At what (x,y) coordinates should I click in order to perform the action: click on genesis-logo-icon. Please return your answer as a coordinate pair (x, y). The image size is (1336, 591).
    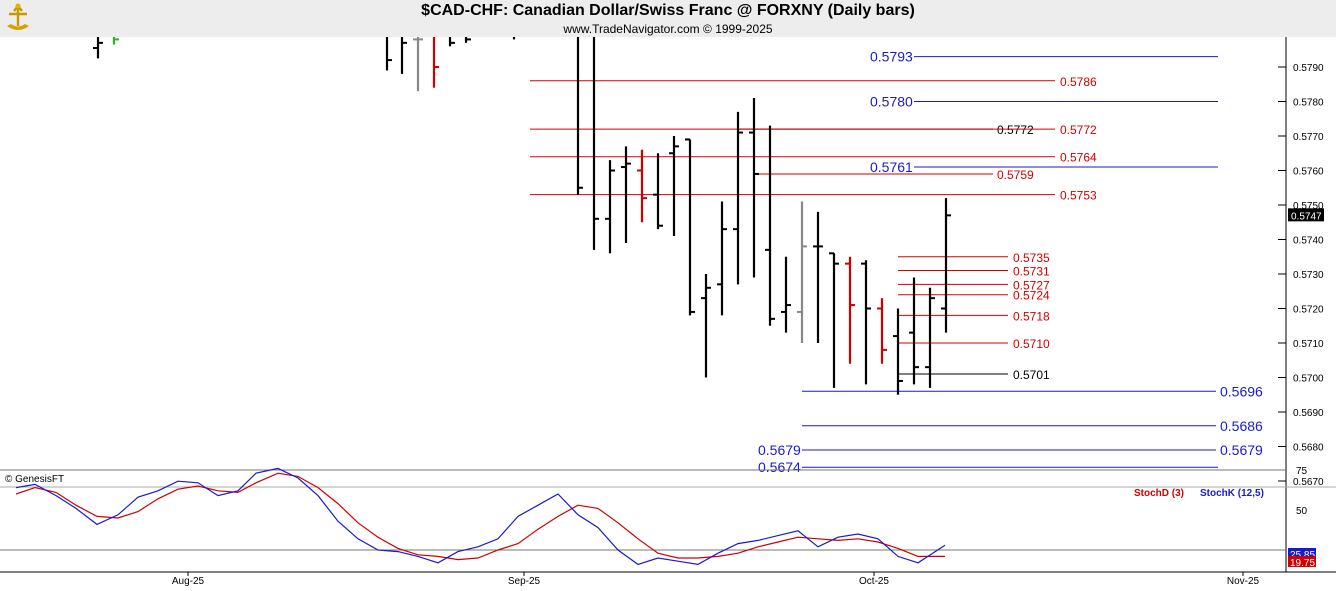
    Looking at the image, I should click on (18, 16).